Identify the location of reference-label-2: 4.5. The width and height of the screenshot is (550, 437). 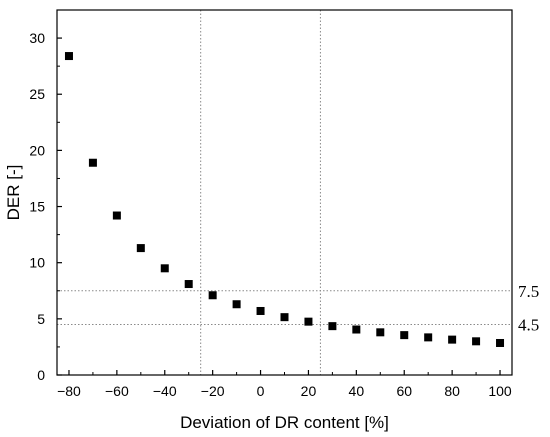
(528, 324).